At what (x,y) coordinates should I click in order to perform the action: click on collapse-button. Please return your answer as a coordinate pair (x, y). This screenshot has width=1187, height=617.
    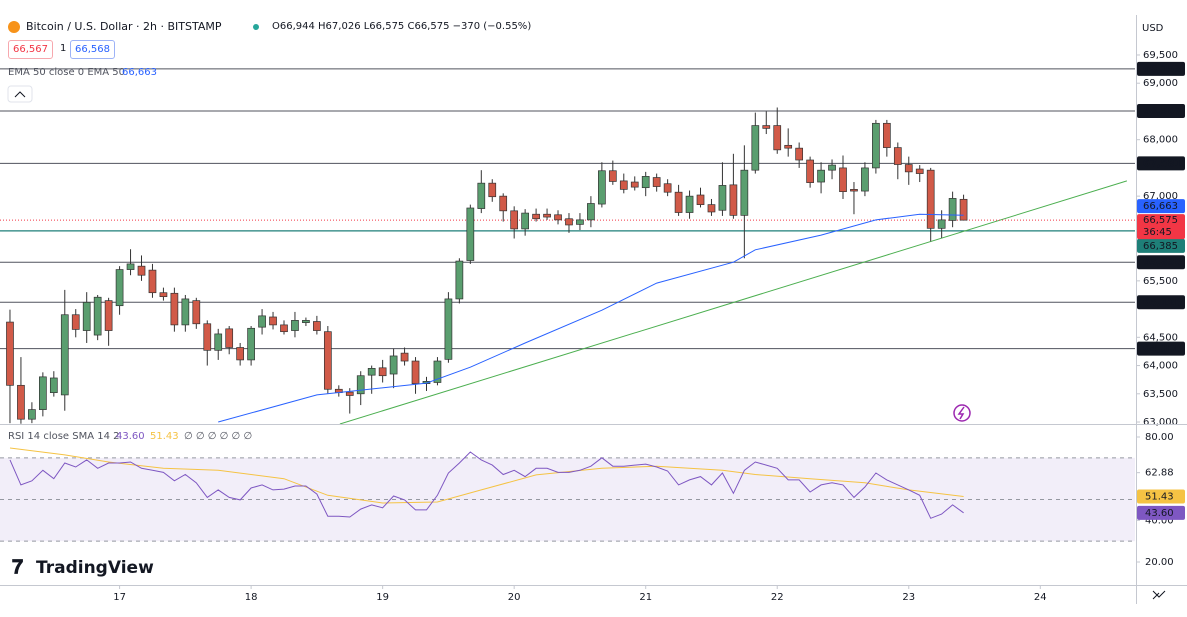
    Looking at the image, I should click on (20, 94).